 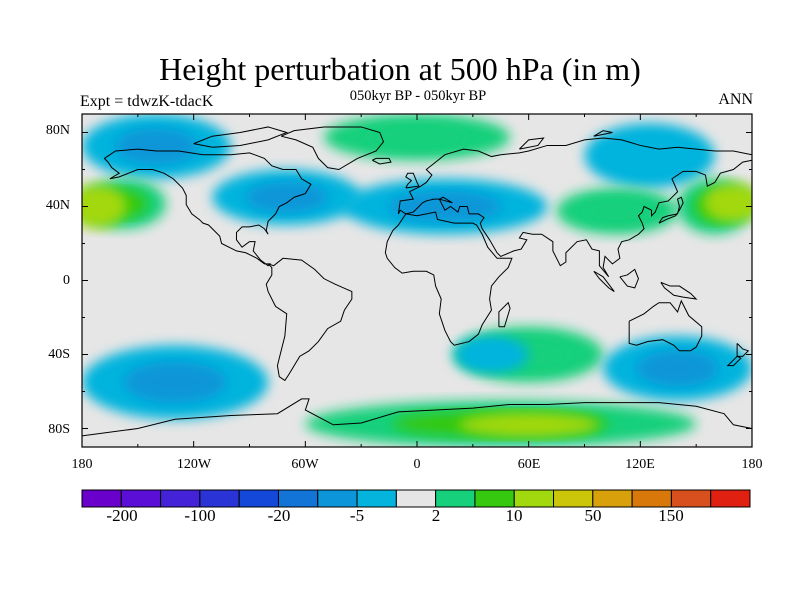 What do you see at coordinates (752, 464) in the screenshot?
I see `lon-label-180e: 180` at bounding box center [752, 464].